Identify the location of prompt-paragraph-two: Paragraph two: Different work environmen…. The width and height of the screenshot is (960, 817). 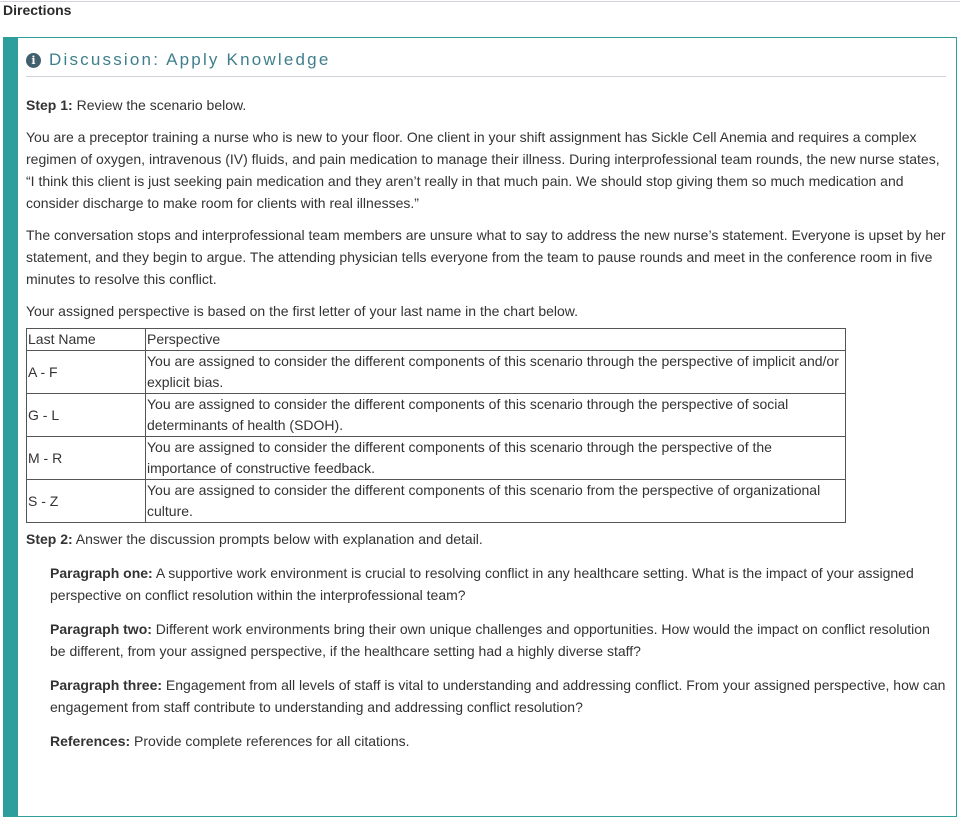
(498, 640).